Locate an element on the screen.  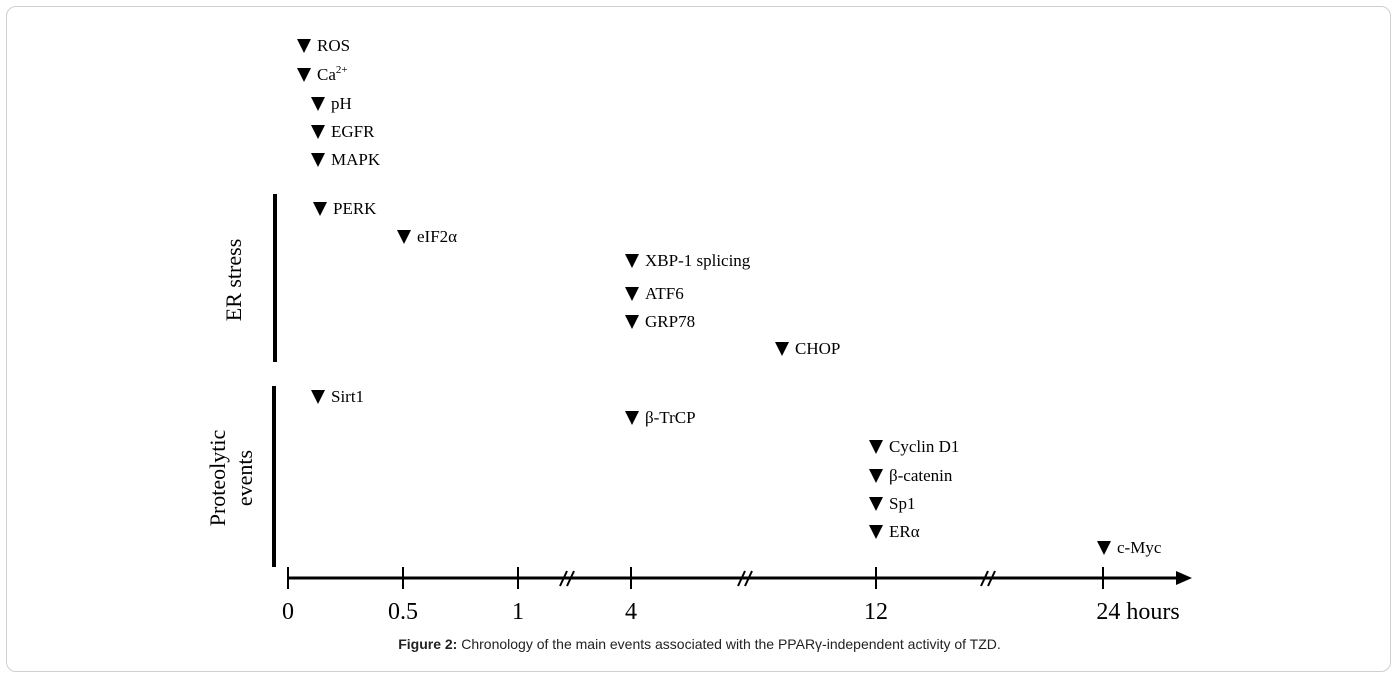
event-cyclin-d1: Cyclin D1 is located at coordinates (914, 446).